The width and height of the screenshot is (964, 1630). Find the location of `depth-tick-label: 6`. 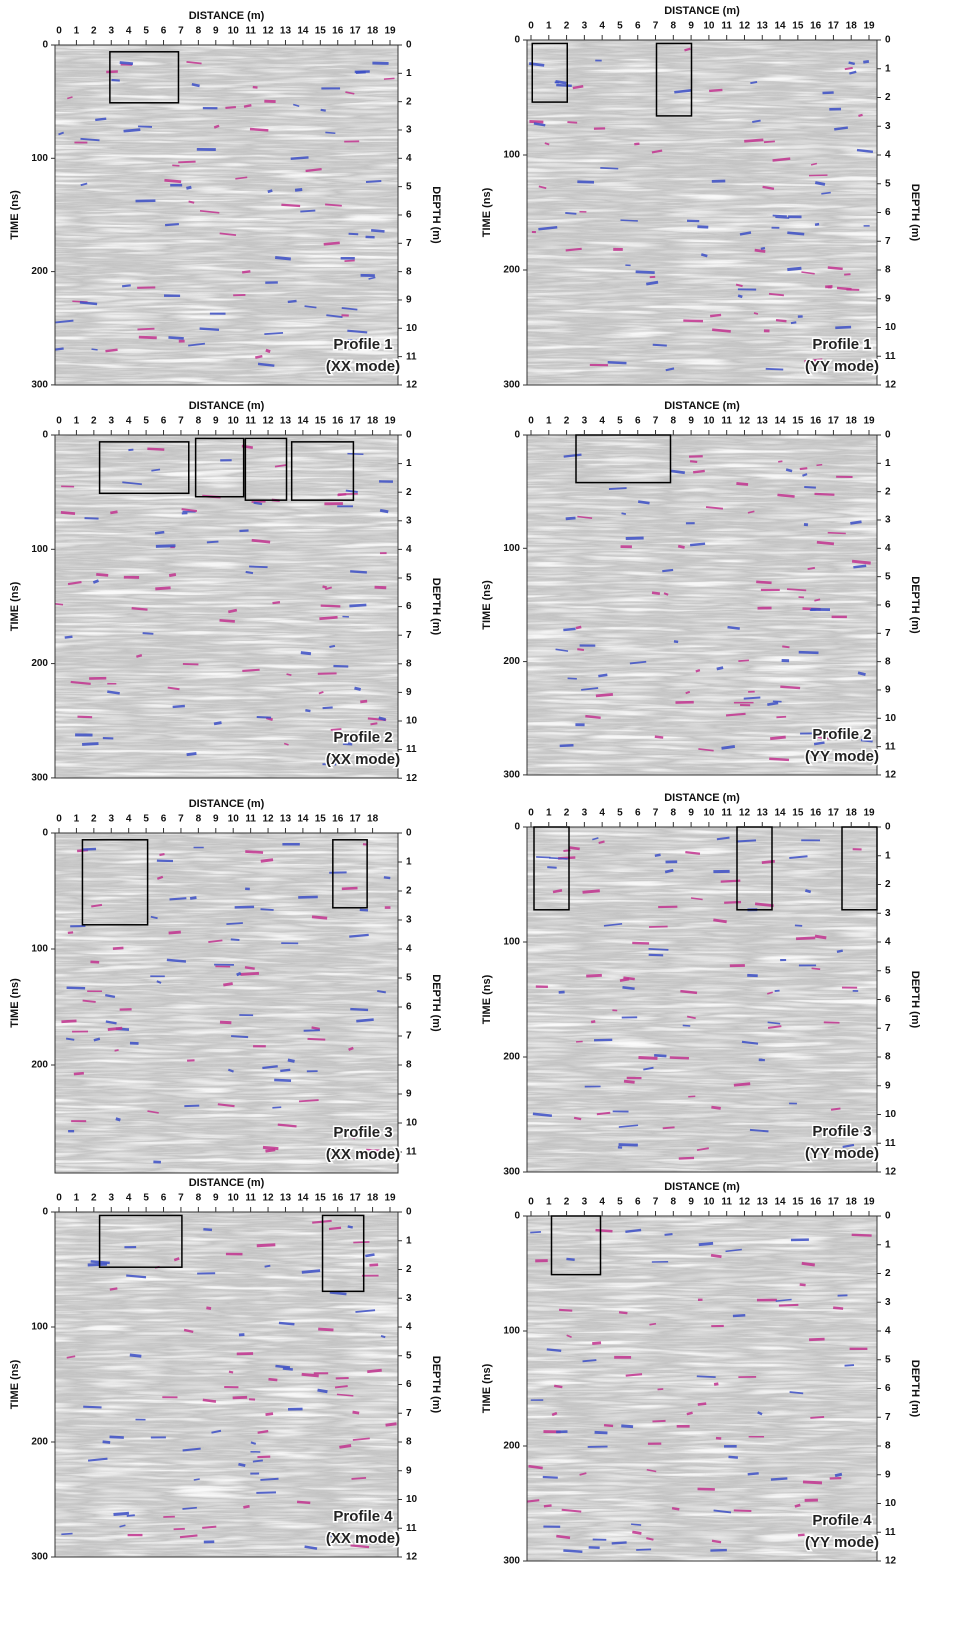

depth-tick-label: 6 is located at coordinates (409, 215).